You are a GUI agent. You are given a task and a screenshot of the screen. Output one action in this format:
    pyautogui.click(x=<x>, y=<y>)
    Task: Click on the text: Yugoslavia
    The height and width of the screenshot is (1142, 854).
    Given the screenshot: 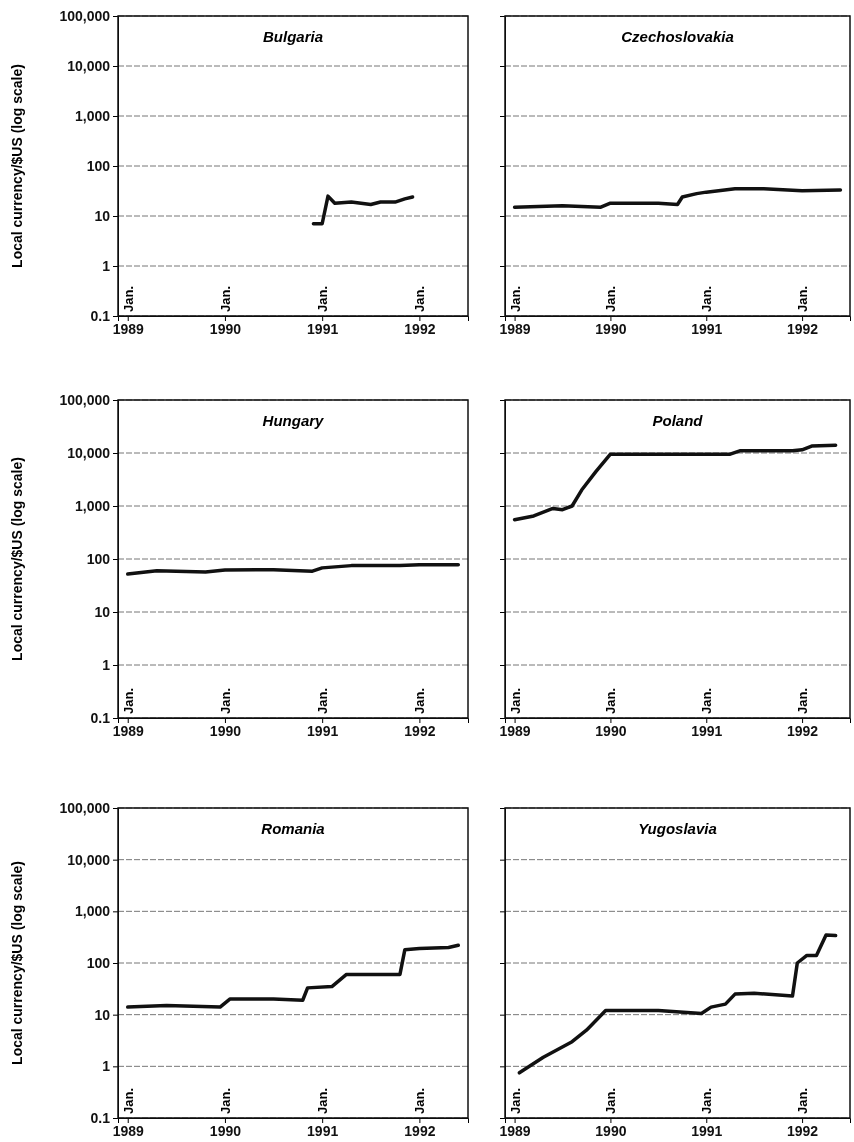 What is the action you would take?
    pyautogui.click(x=677, y=828)
    